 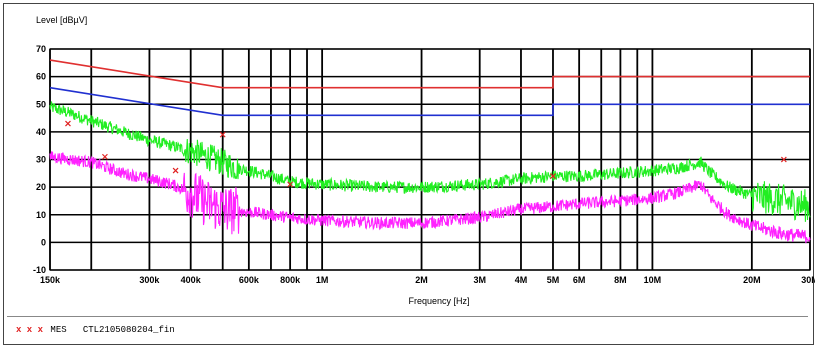 I want to click on x-tick-label: 6M, so click(x=579, y=280).